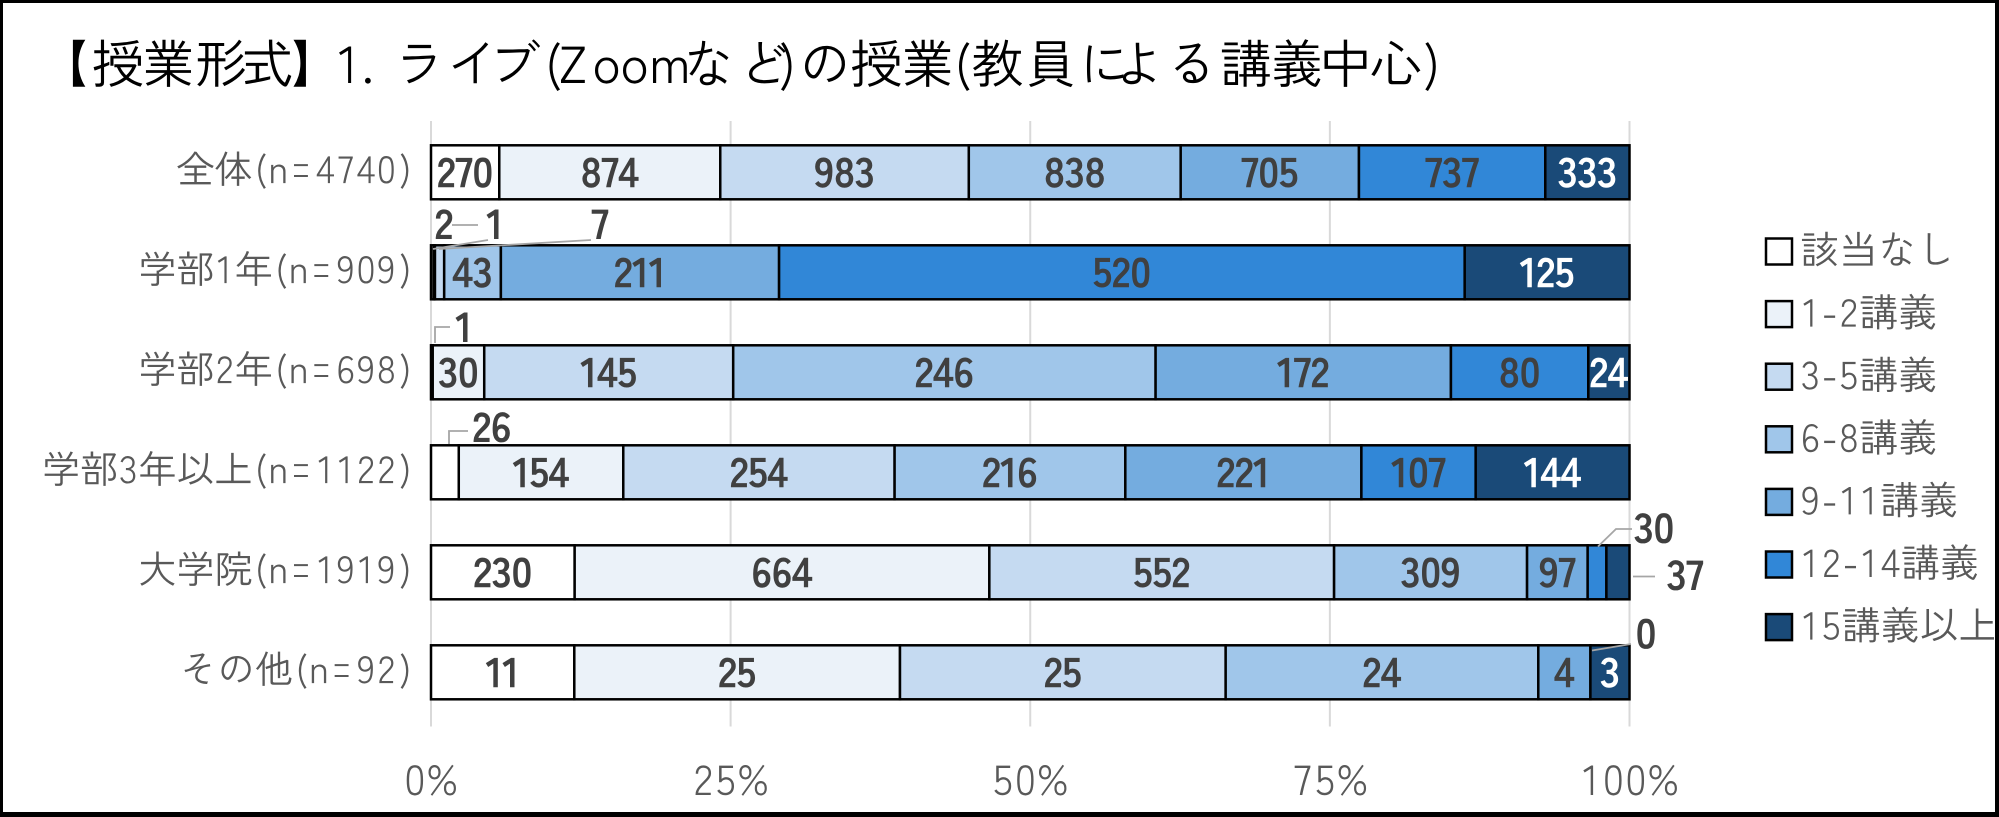  What do you see at coordinates (1898, 624) in the screenshot?
I see `legend-label-6-glyphs` at bounding box center [1898, 624].